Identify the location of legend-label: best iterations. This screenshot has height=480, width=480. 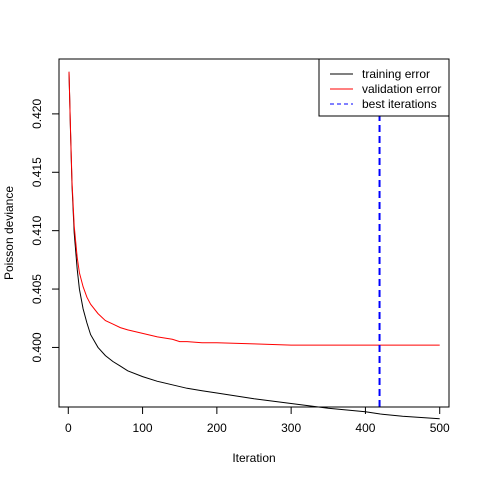
(399, 104).